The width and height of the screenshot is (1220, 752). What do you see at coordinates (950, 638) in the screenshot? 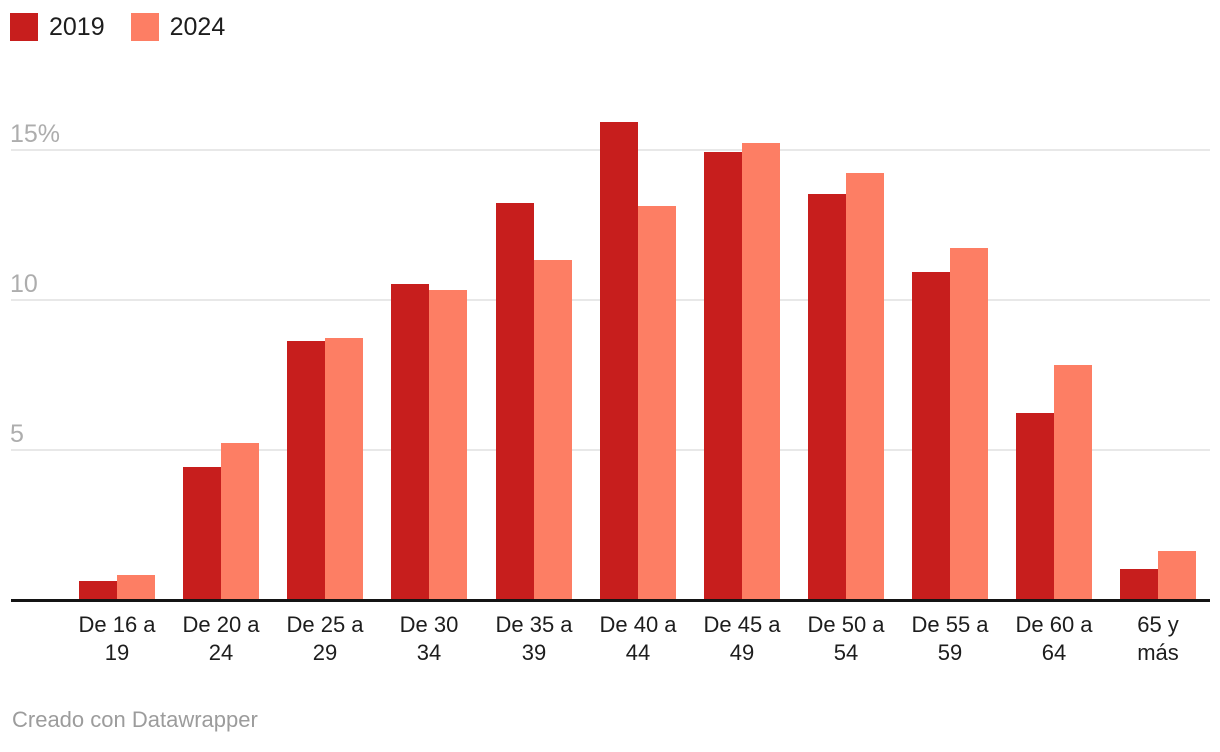
I see `x-tick-label-9: De 55 a 59` at bounding box center [950, 638].